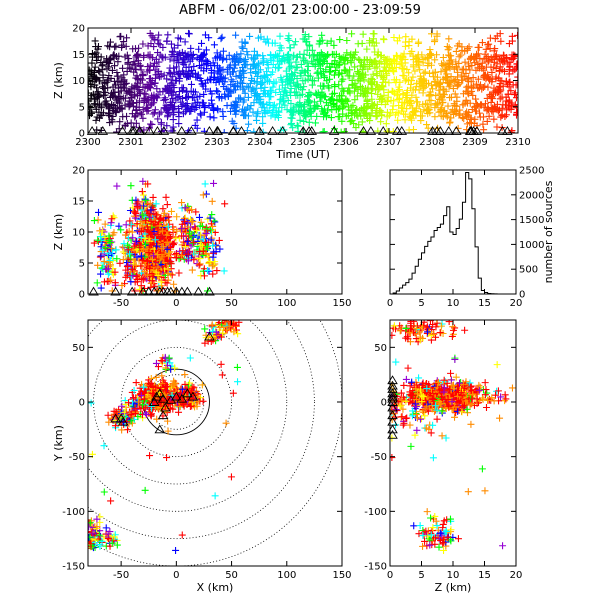 The image size is (600, 600). What do you see at coordinates (58, 232) in the screenshot?
I see `x-height-ylabel: Z (km)` at bounding box center [58, 232].